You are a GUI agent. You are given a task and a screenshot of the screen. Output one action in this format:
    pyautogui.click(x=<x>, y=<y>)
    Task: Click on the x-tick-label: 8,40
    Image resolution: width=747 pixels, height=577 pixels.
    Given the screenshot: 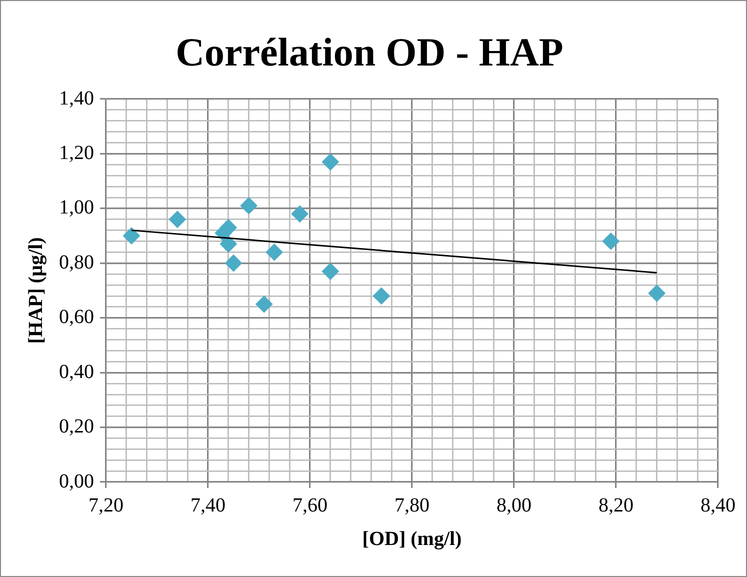 What is the action you would take?
    pyautogui.click(x=718, y=505)
    